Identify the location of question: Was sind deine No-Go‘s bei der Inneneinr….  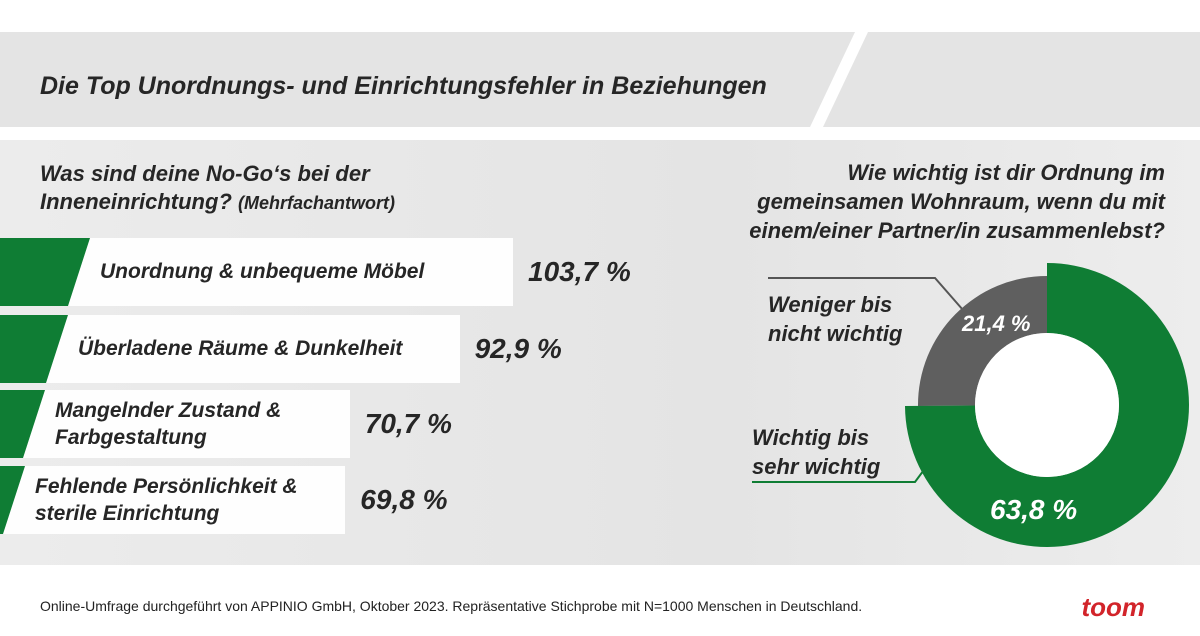
(205, 187).